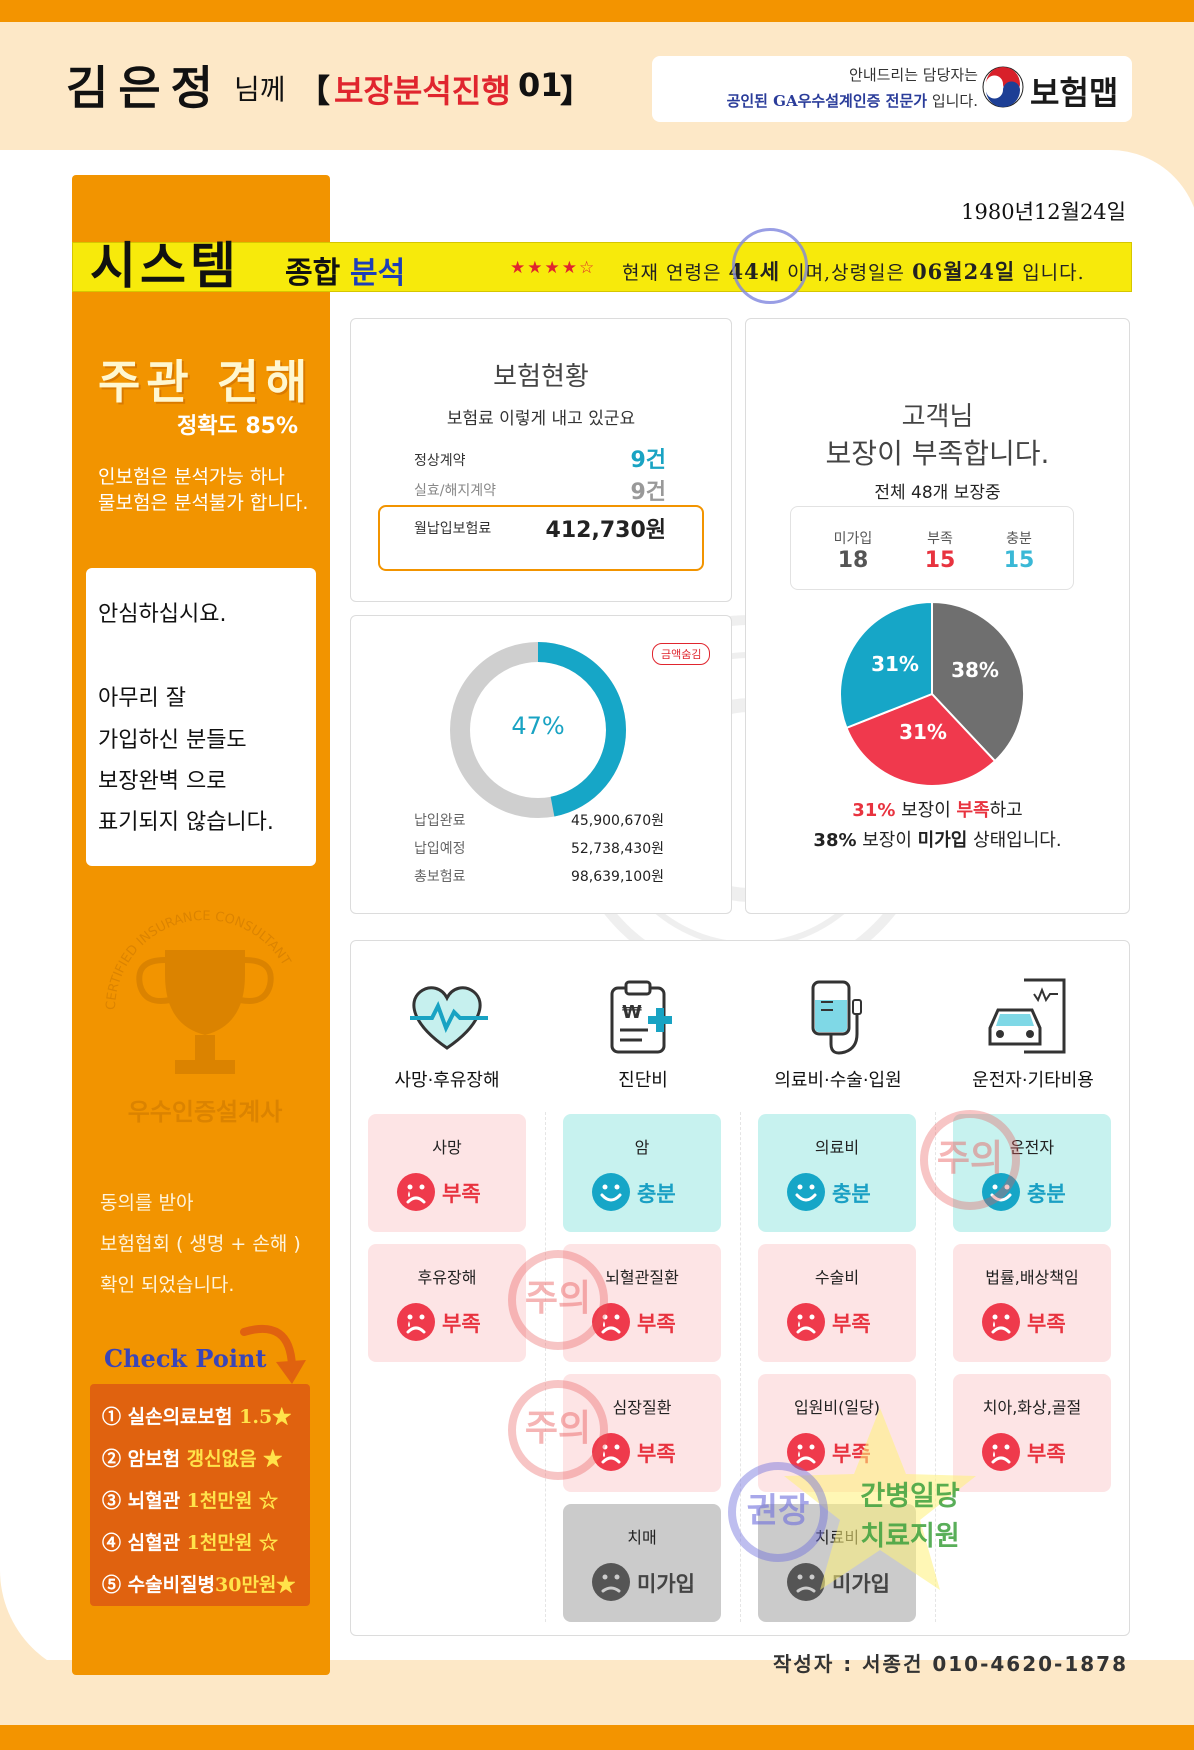  What do you see at coordinates (605, 530) in the screenshot?
I see `monthly-premium-value: 412,730원` at bounding box center [605, 530].